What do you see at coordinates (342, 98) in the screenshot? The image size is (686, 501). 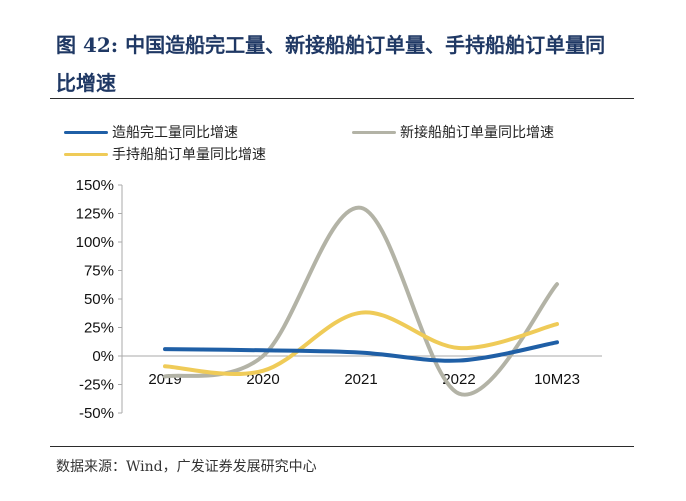 I see `title-divider` at bounding box center [342, 98].